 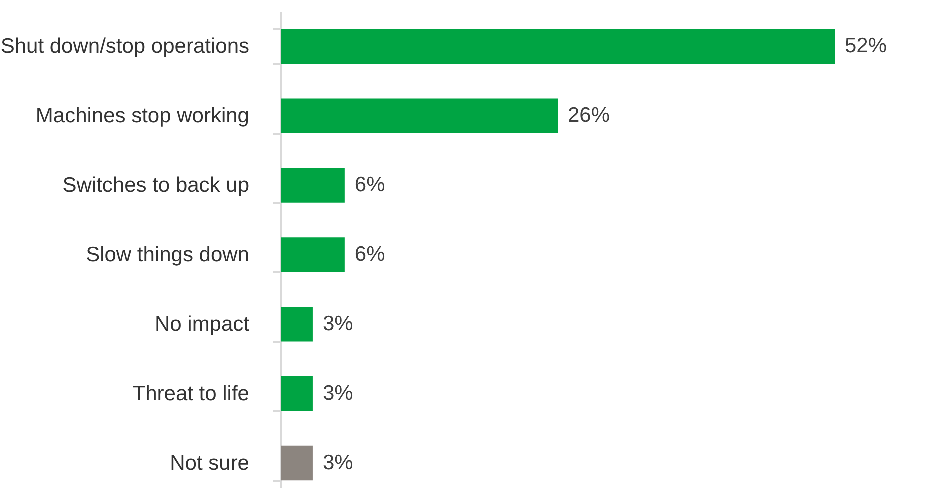 I want to click on y-tick-label: Machines stop working, so click(x=143, y=116).